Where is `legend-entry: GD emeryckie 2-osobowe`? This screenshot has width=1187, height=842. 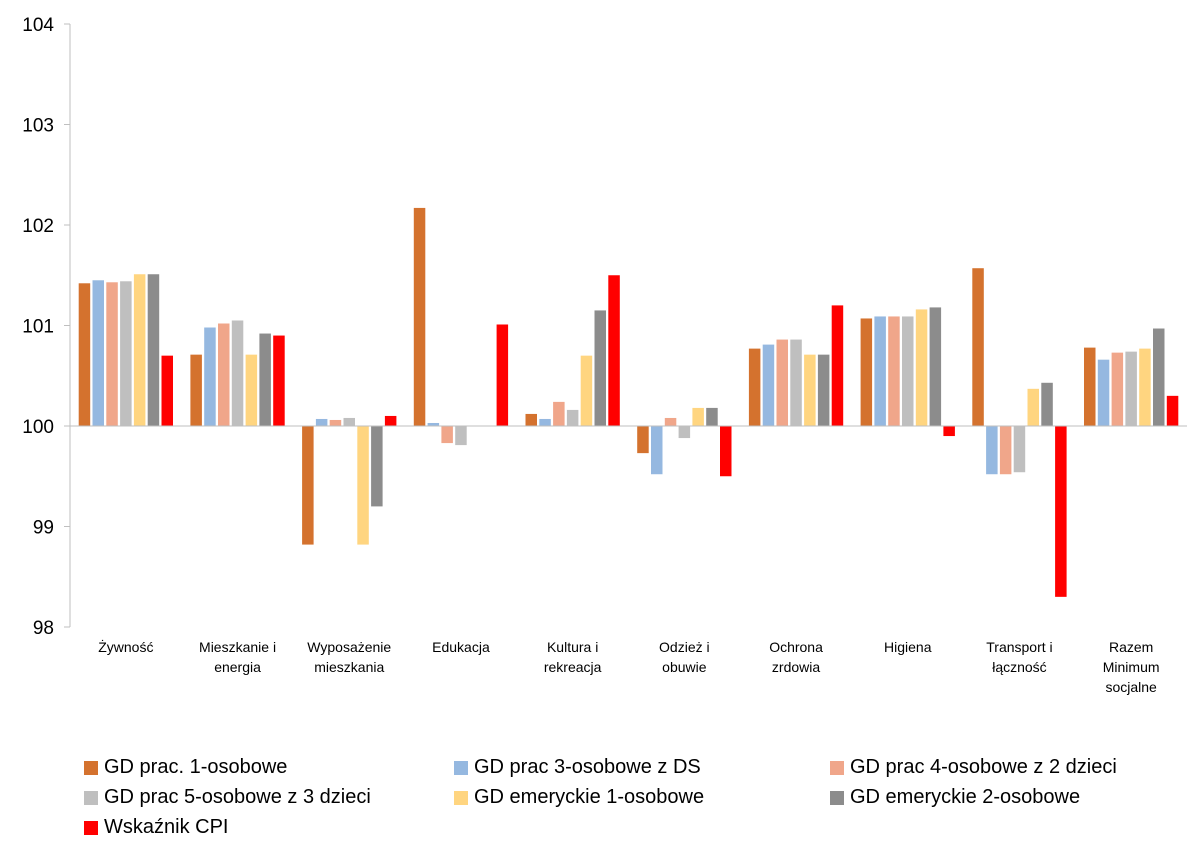
legend-entry: GD emeryckie 2-osobowe is located at coordinates (955, 797).